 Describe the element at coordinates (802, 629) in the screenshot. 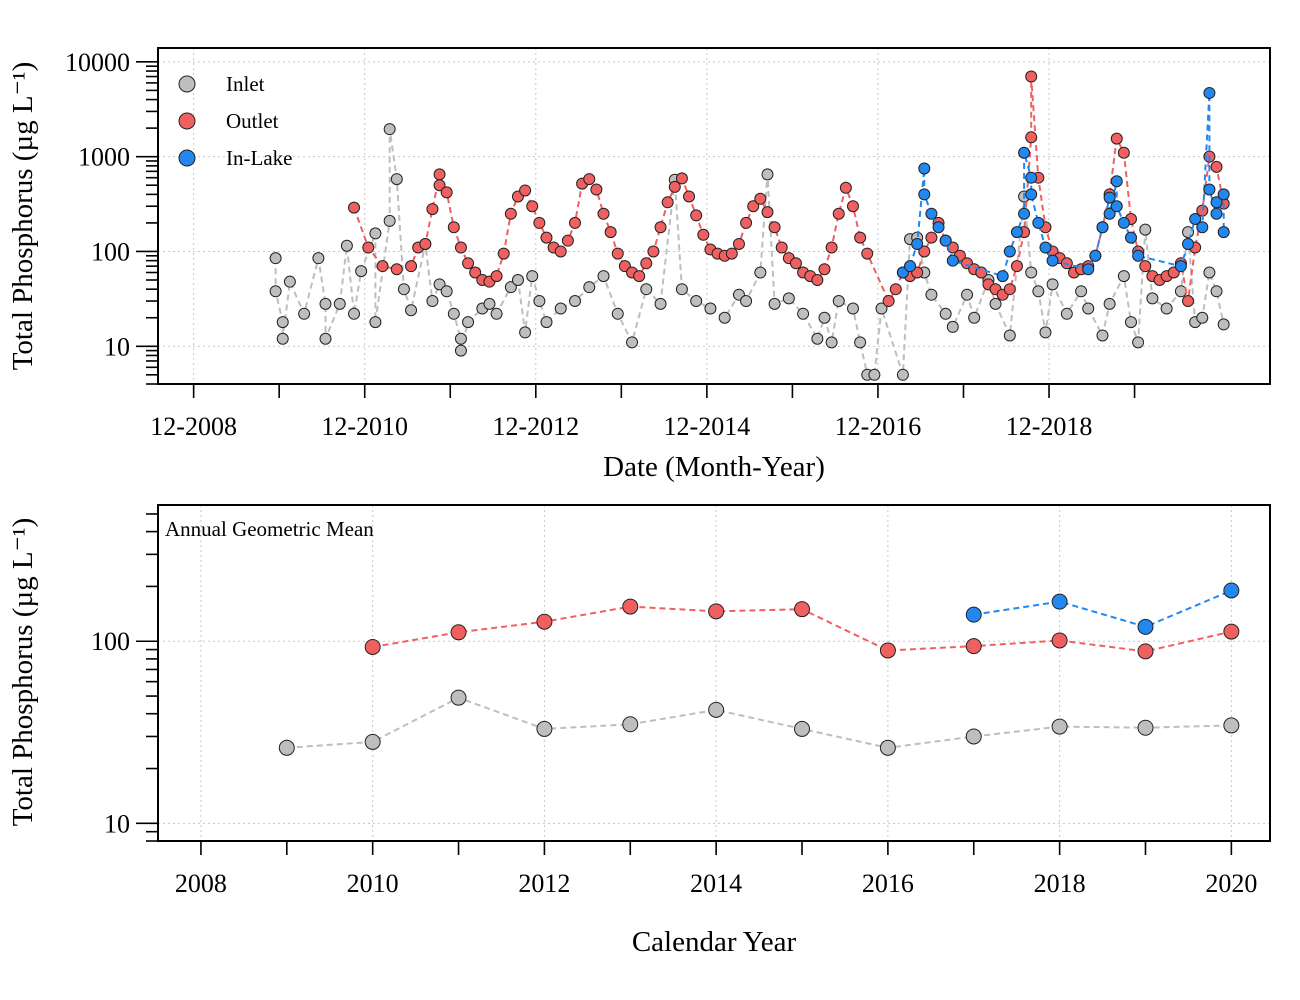

I see `series-outlet` at that location.